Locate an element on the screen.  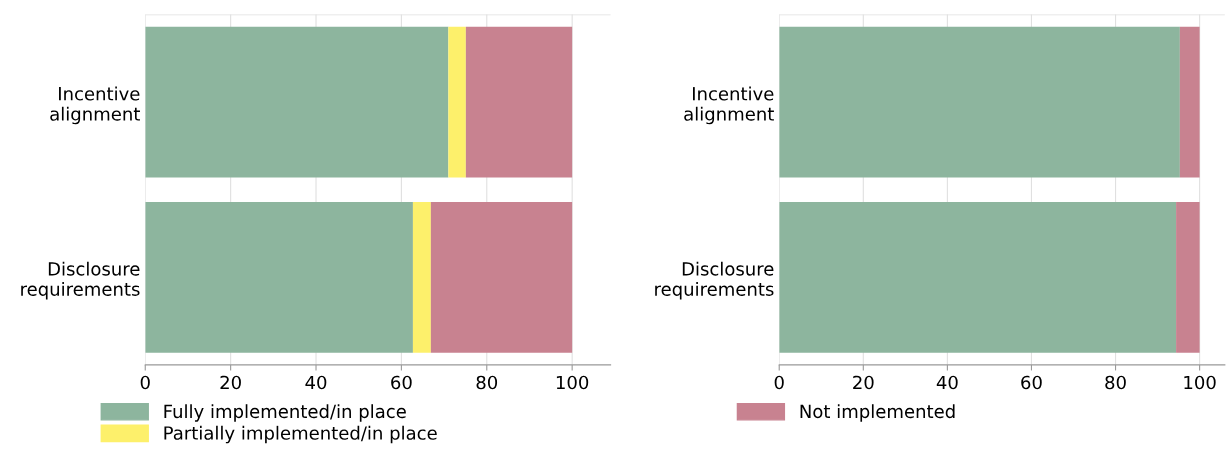
legend-label: Fully implemented/in place is located at coordinates (285, 413).